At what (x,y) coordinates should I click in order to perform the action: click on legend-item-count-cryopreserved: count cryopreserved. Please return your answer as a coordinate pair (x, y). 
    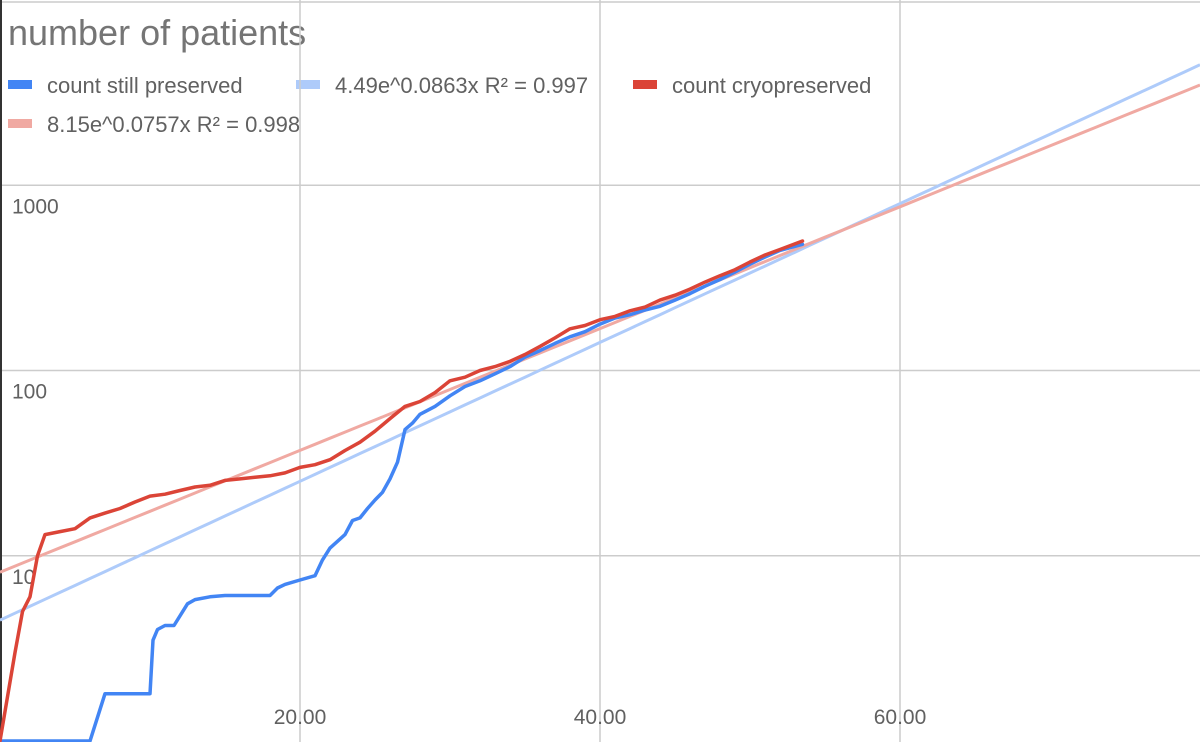
    Looking at the image, I should click on (752, 85).